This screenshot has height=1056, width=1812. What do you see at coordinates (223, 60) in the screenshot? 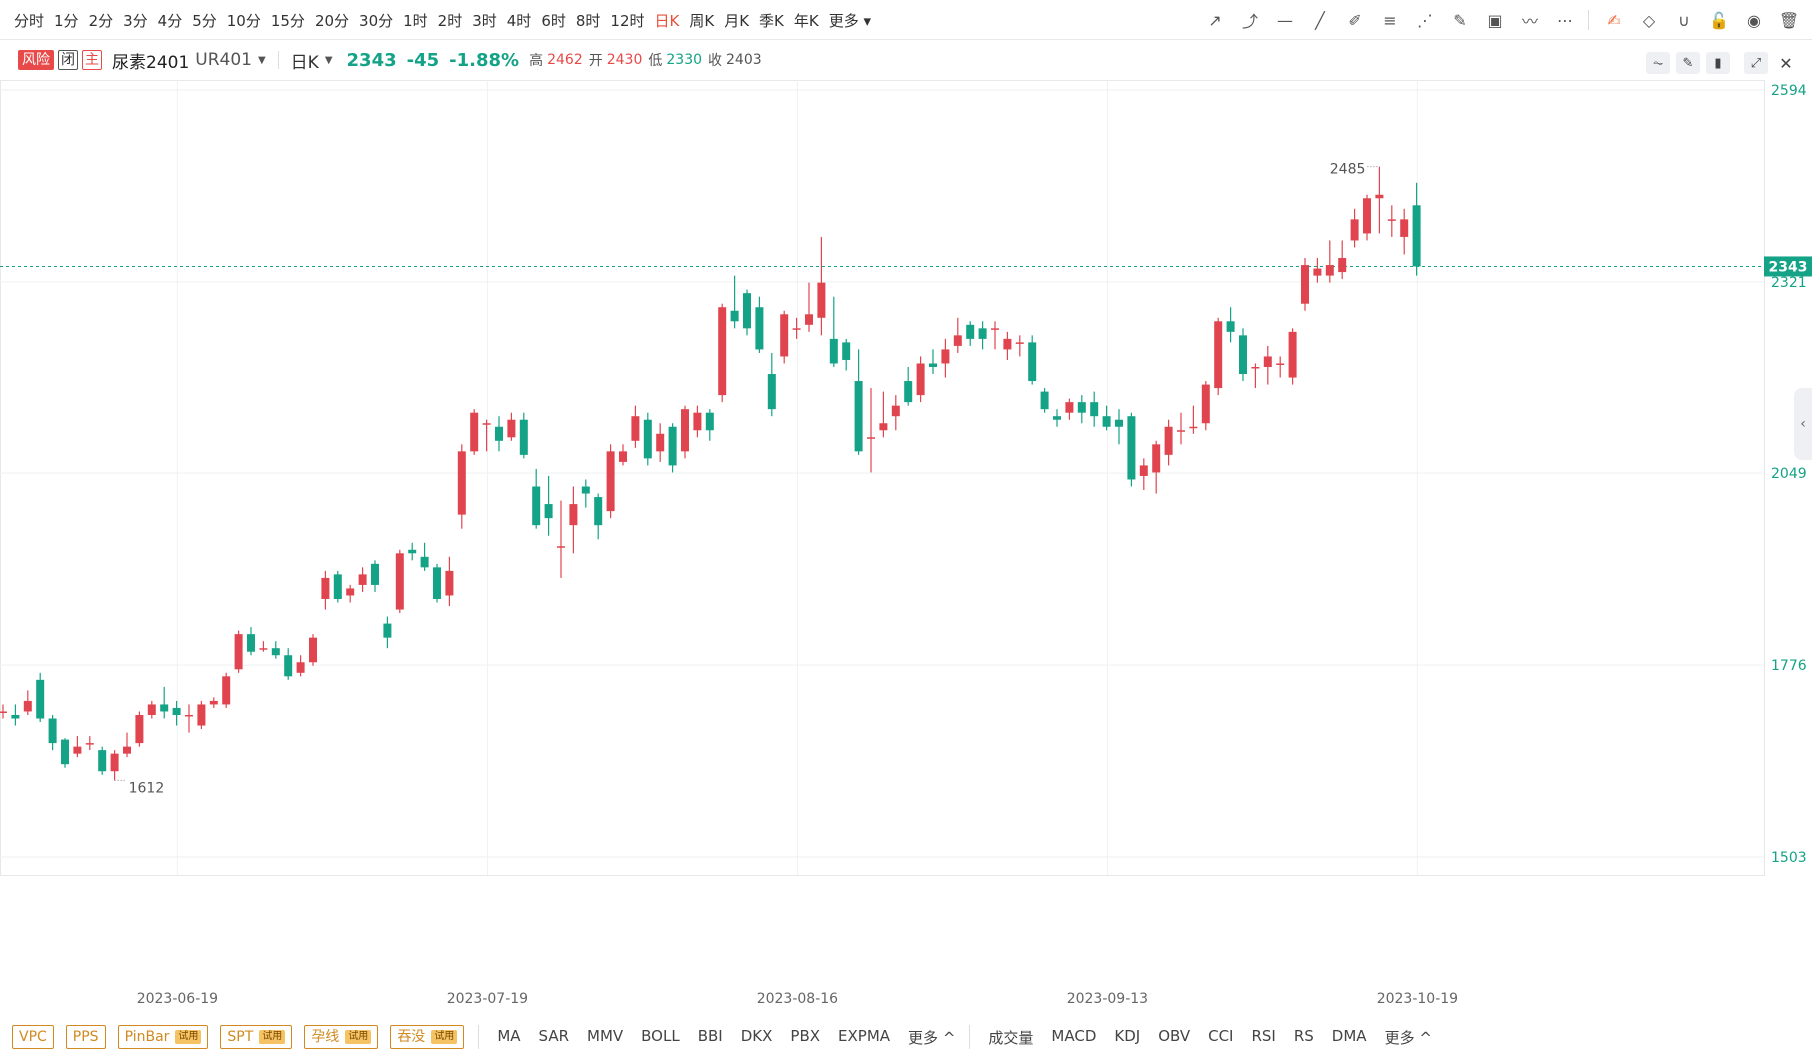
I see `symbol-code: UR401` at bounding box center [223, 60].